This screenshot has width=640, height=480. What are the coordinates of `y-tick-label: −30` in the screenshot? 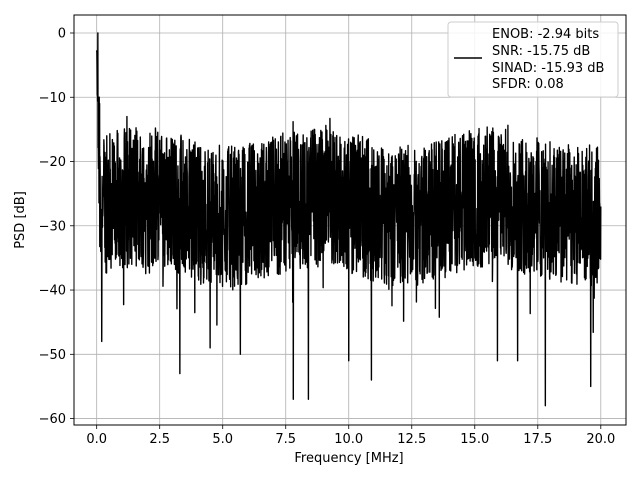 It's located at (52, 226).